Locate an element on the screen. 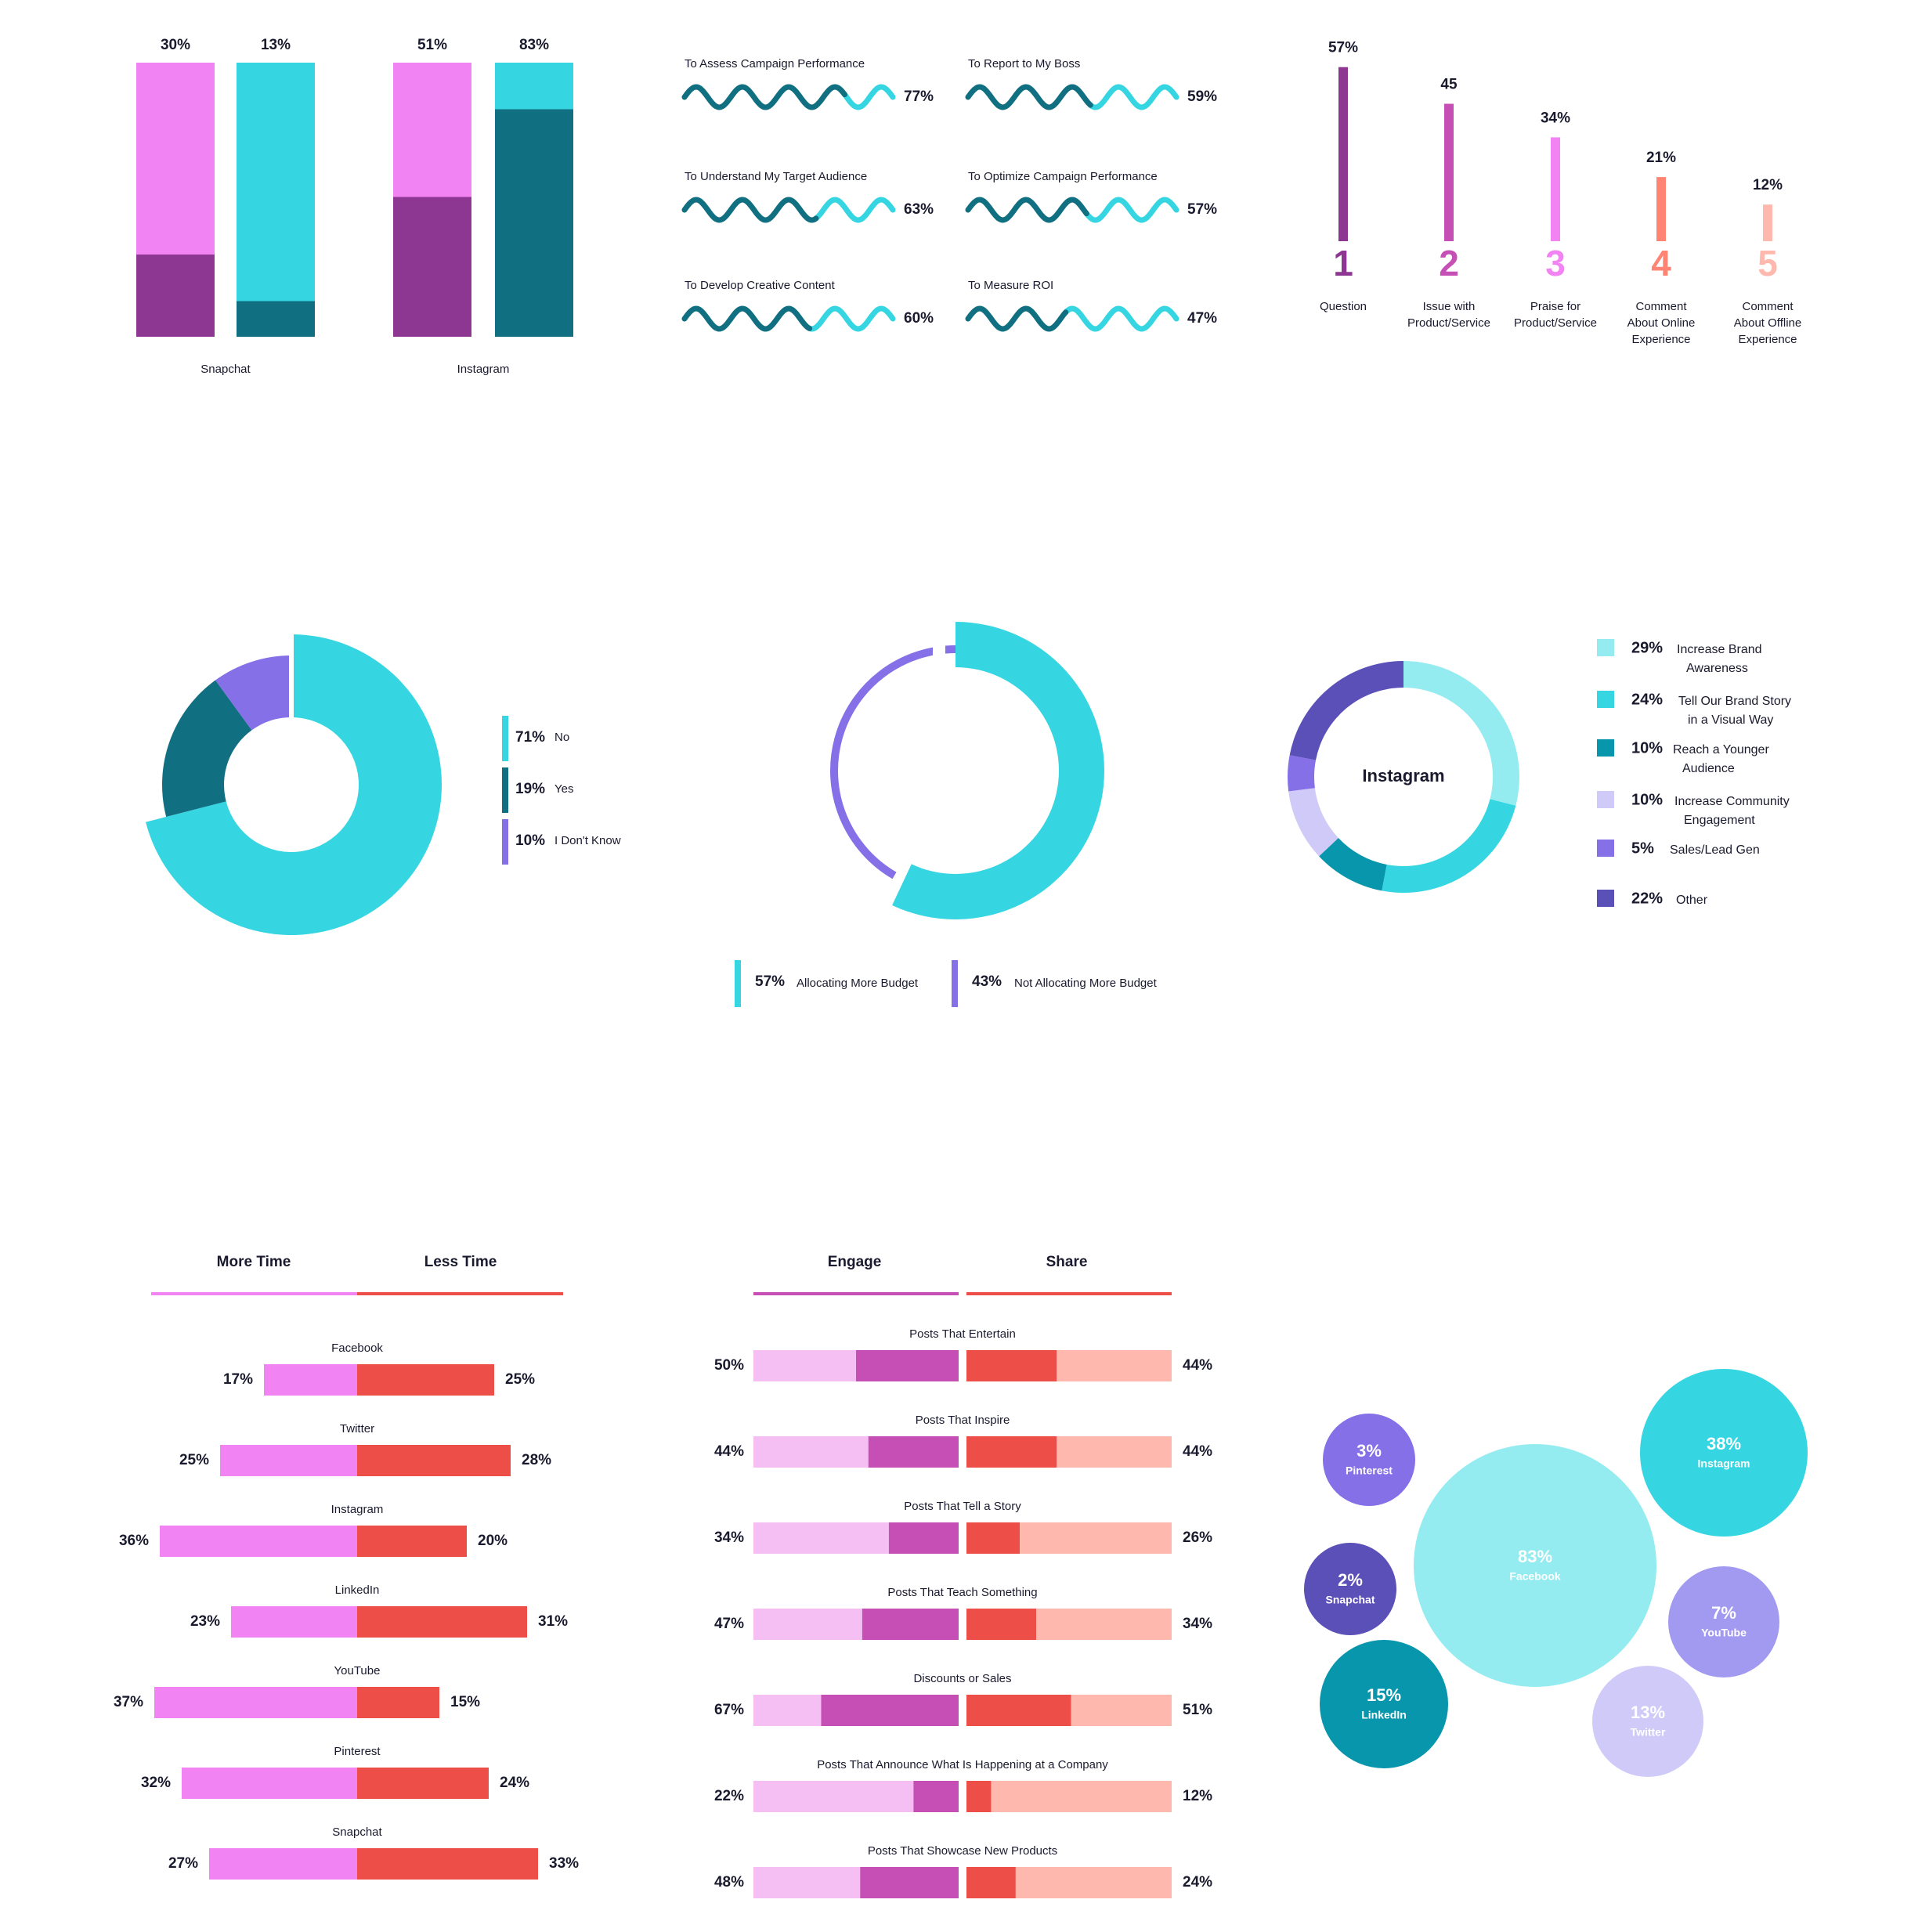  column-header: More Time is located at coordinates (254, 1262).